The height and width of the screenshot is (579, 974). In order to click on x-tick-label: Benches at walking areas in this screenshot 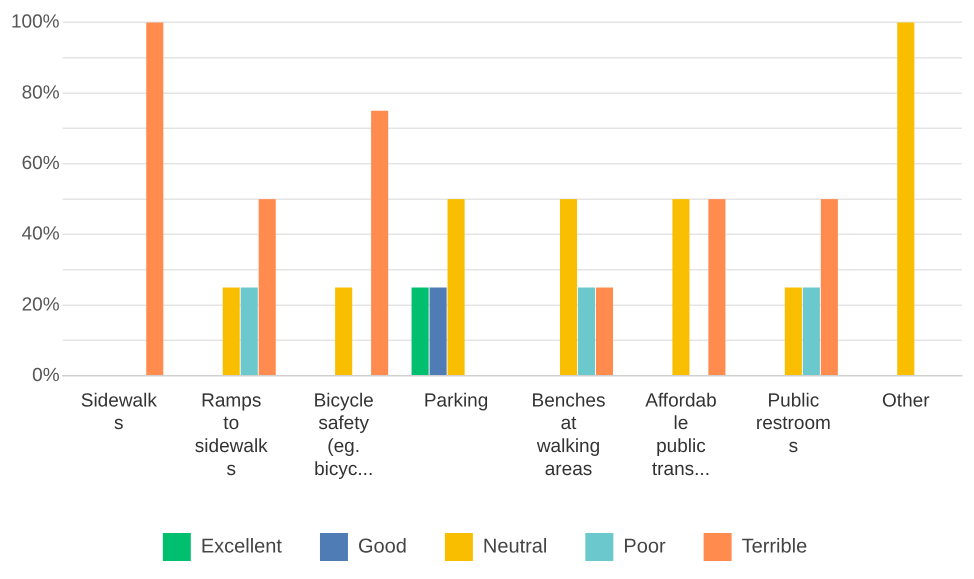, I will do `click(569, 435)`.